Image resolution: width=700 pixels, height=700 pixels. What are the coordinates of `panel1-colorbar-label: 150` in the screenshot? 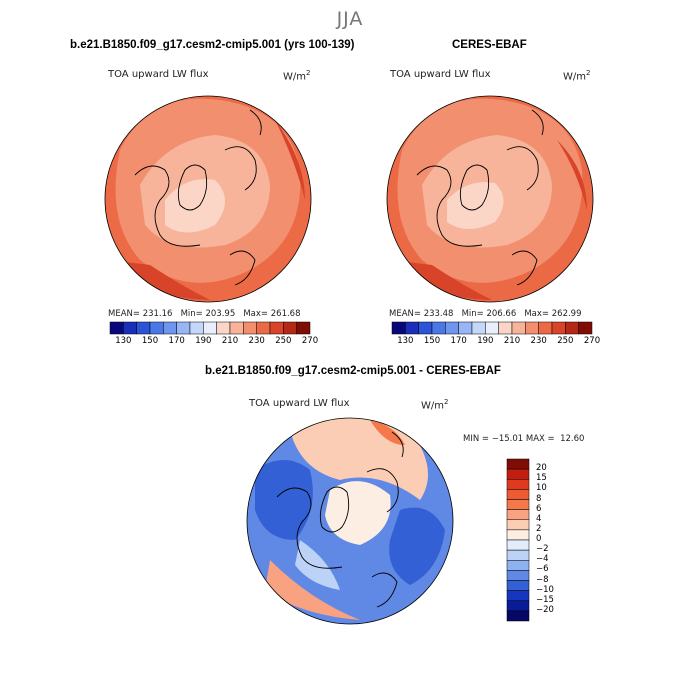 It's located at (150, 341).